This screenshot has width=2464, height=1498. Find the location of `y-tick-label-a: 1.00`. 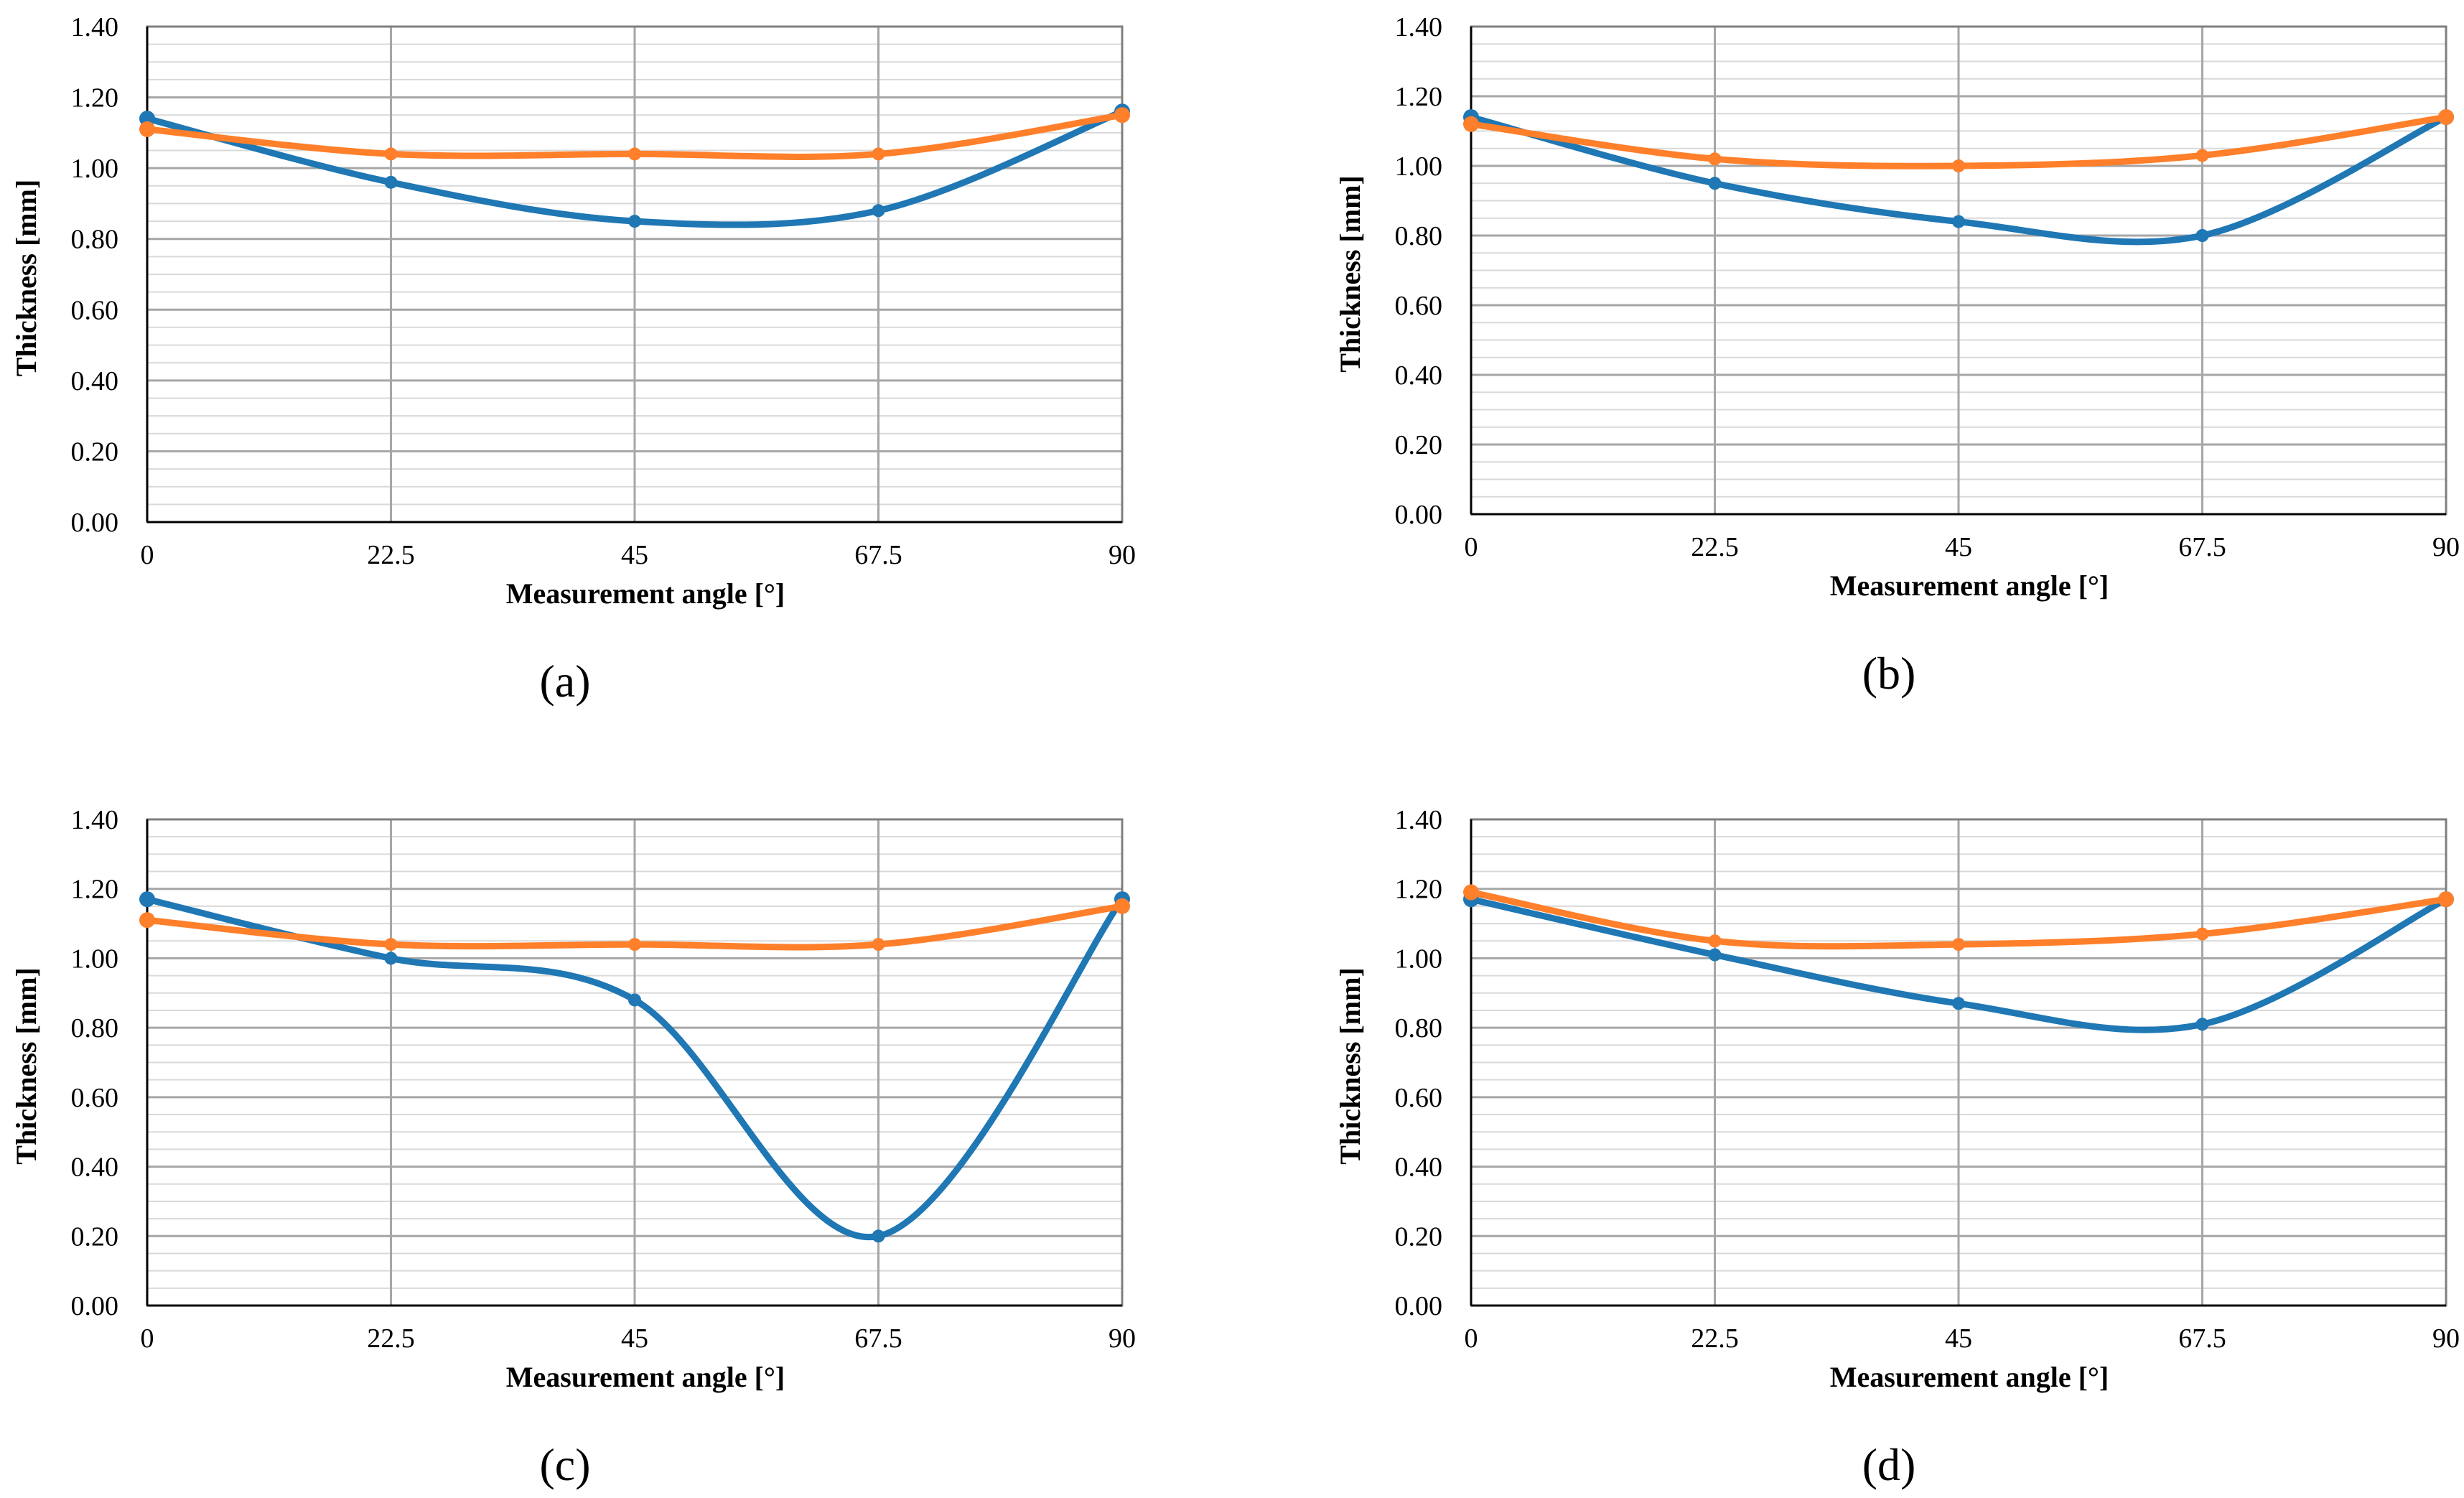

y-tick-label-a: 1.00 is located at coordinates (95, 169).